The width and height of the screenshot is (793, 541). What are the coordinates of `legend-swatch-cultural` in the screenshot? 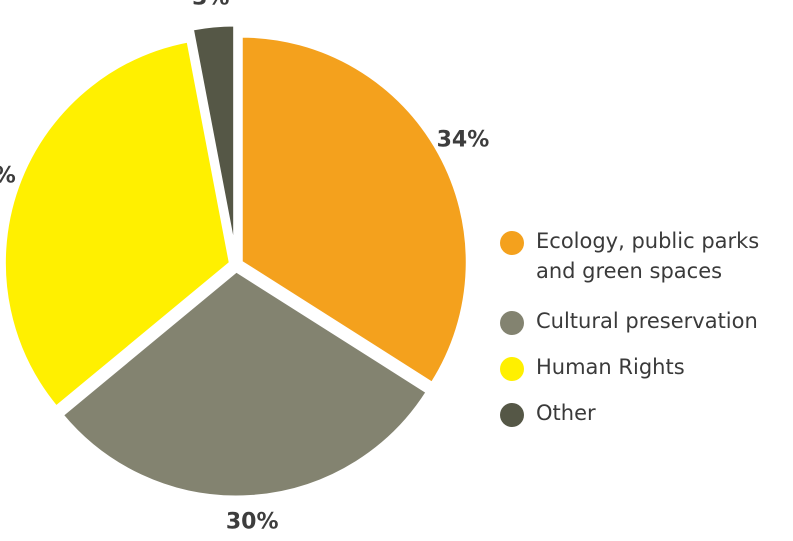 It's located at (512, 323).